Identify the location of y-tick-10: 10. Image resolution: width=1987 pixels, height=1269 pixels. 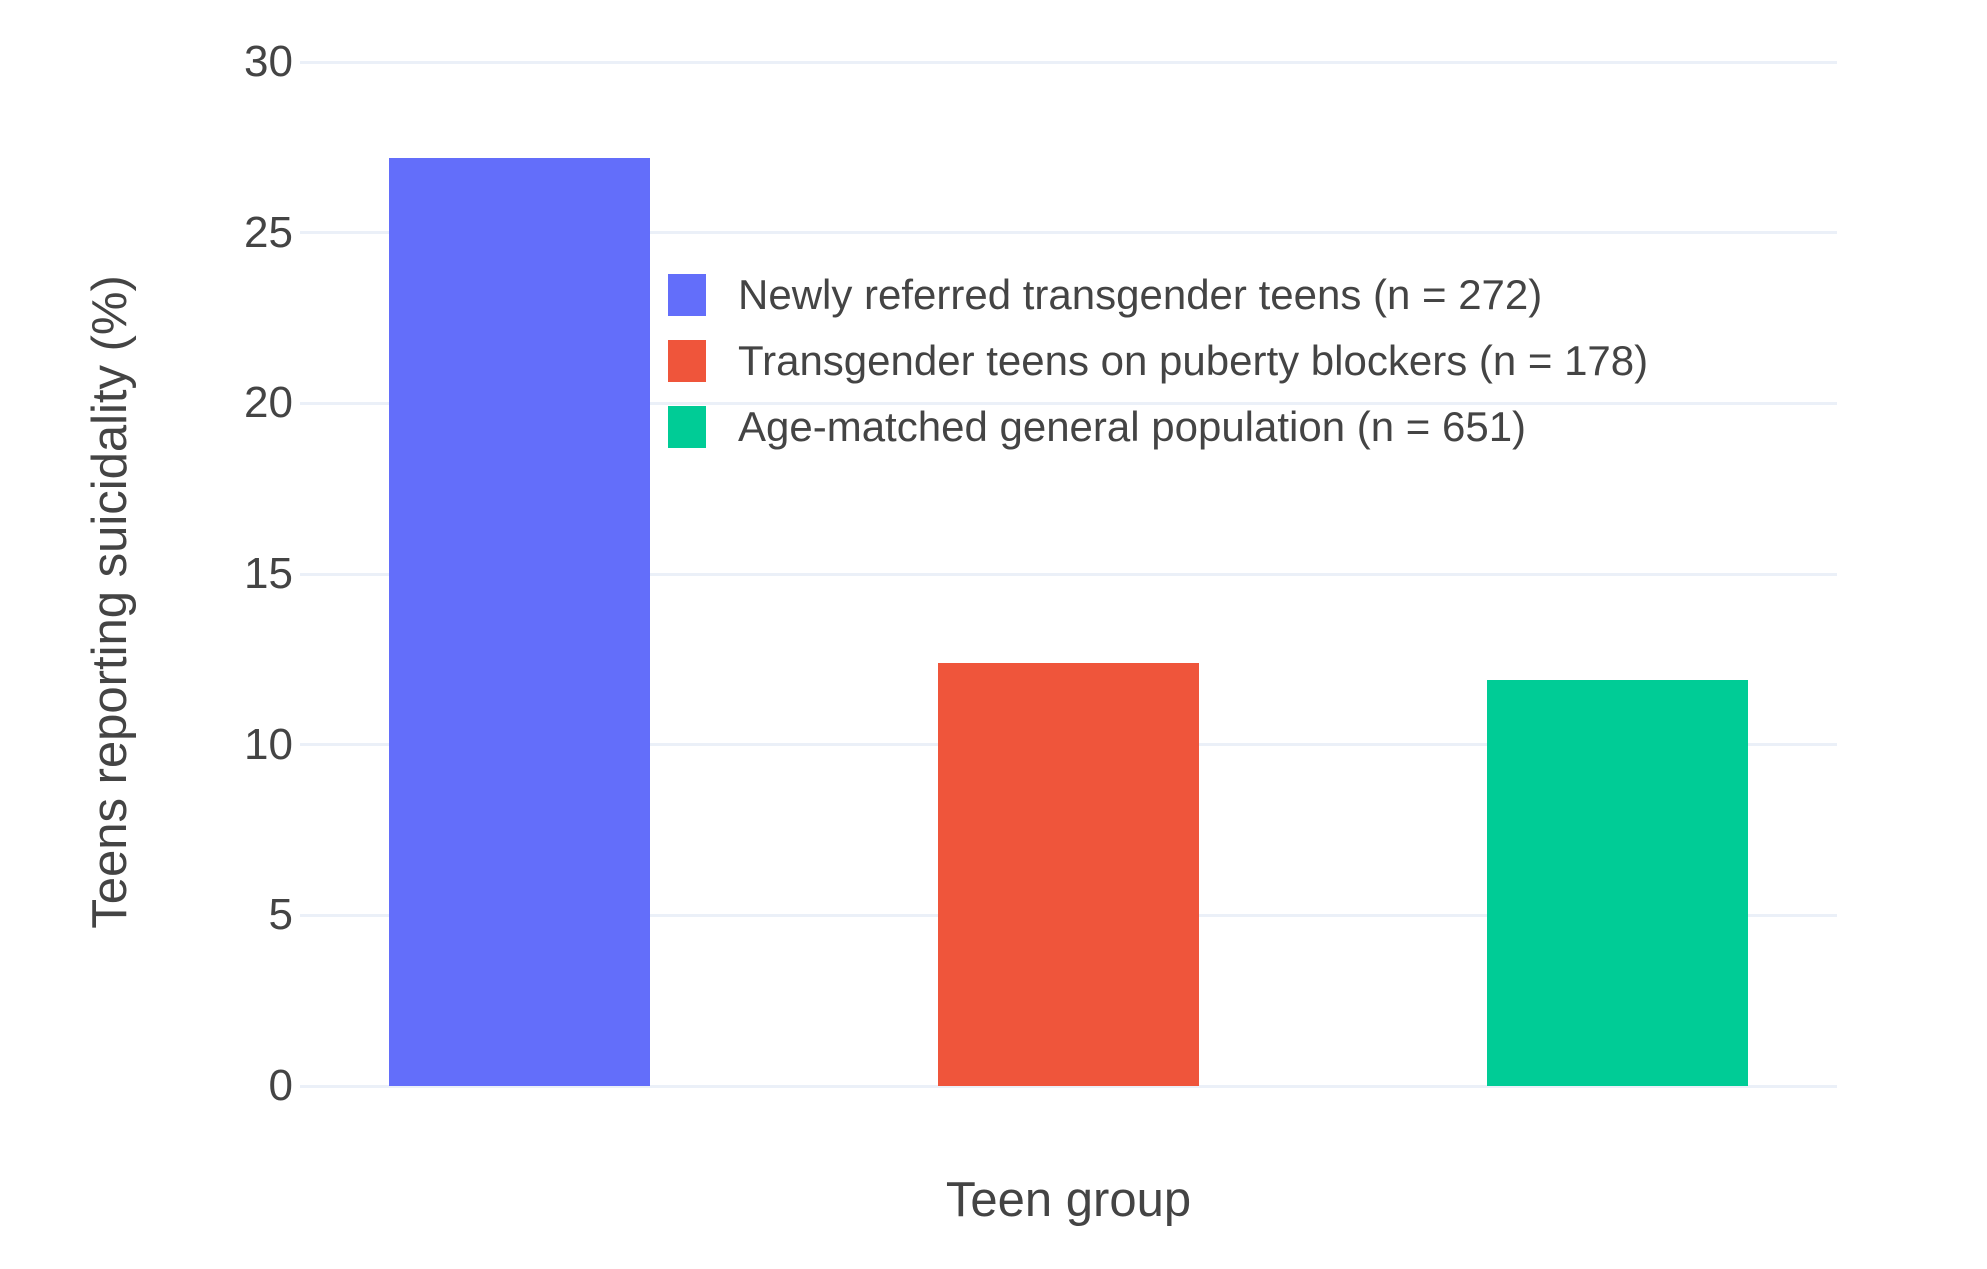
(268, 744).